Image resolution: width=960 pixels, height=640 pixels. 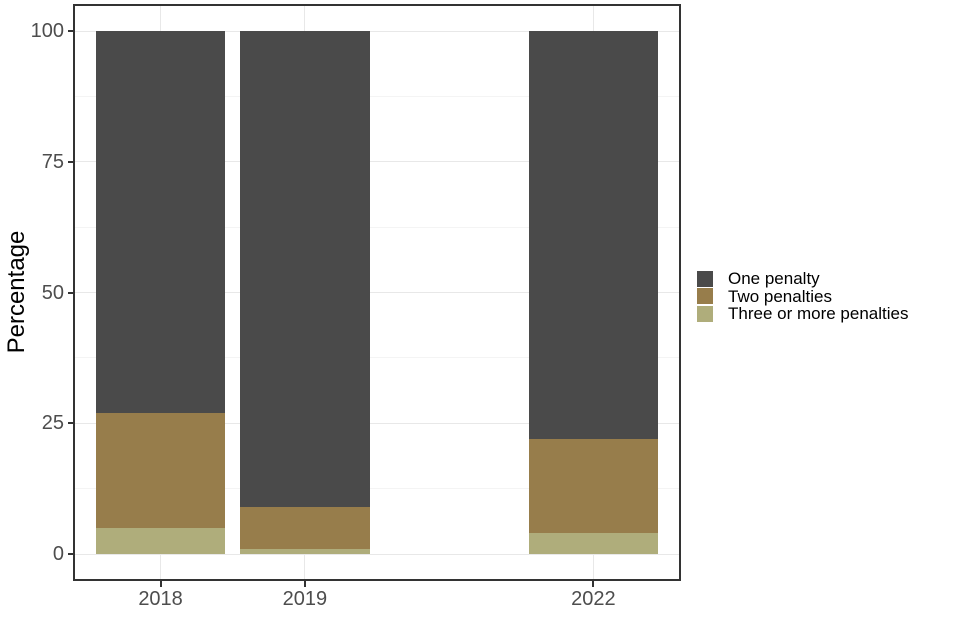 I want to click on x-tick-label: 2019, so click(x=305, y=599).